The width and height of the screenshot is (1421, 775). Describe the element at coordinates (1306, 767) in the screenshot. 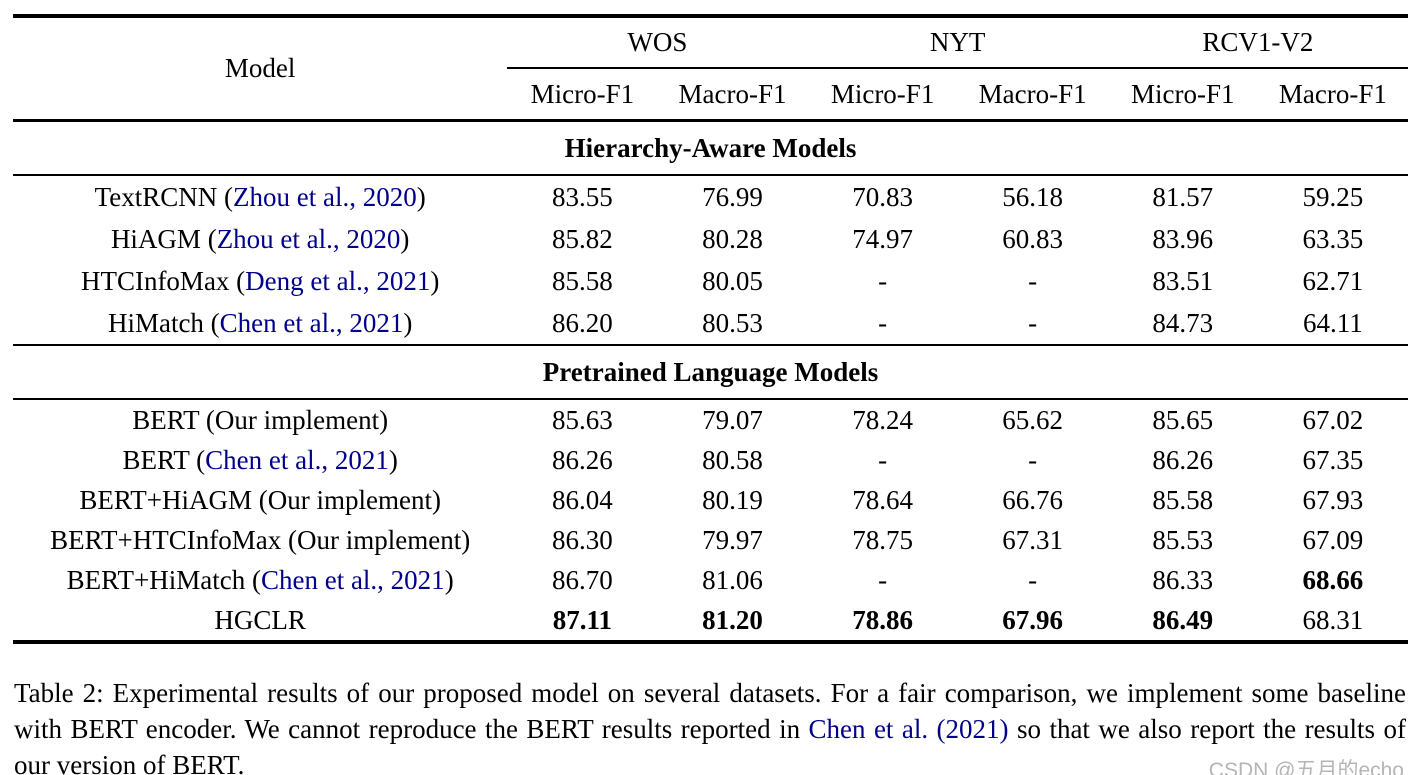

I see `csdn-watermark: CSDN @五月的echo` at that location.